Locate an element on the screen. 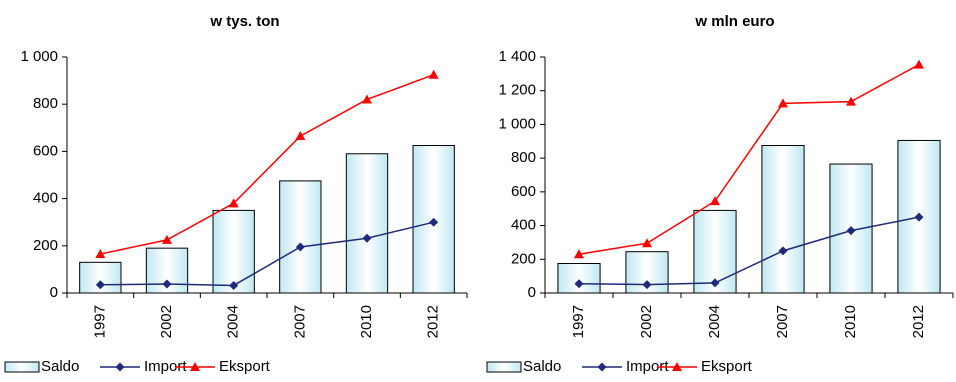  chart-title: w tys. ton is located at coordinates (244, 21).